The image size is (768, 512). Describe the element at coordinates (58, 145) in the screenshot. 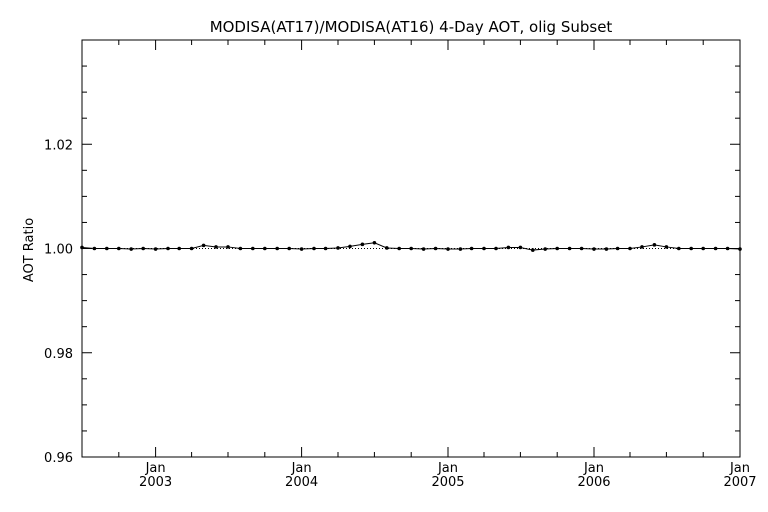

I see `y-tick-label: 1.02` at that location.